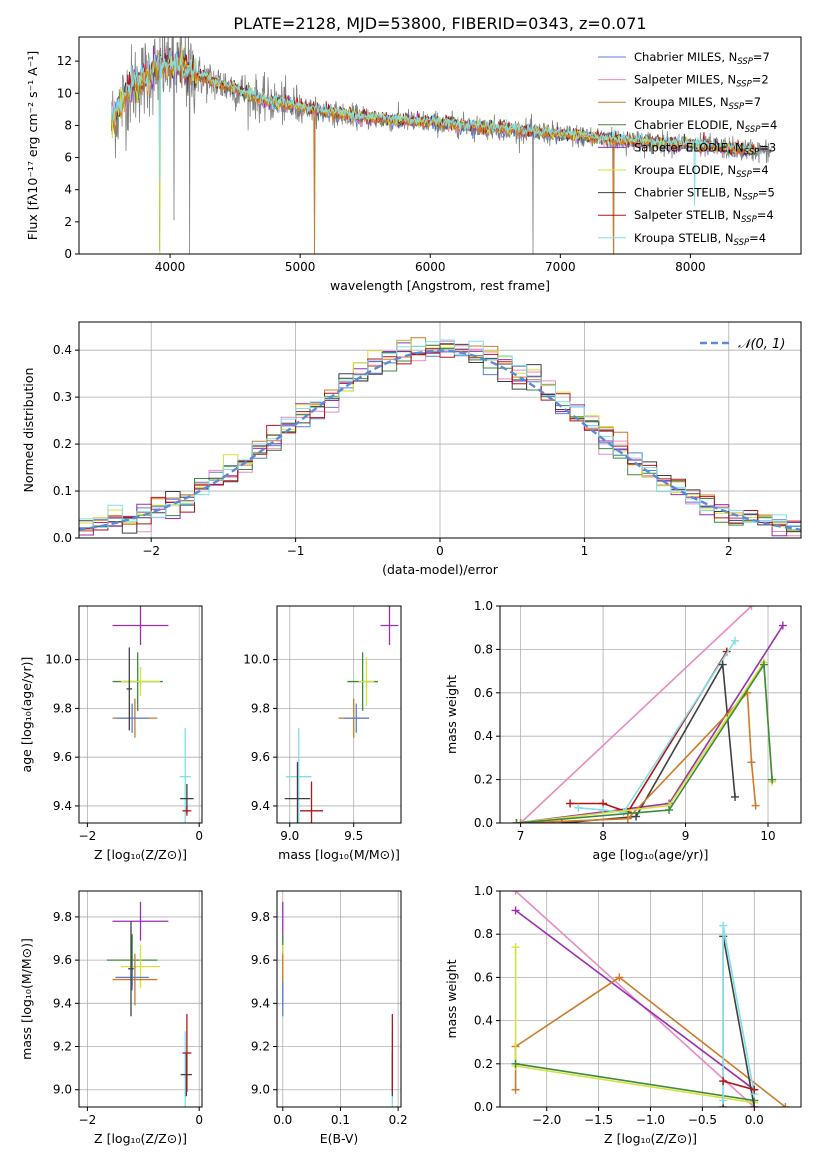 The height and width of the screenshot is (1170, 819). Describe the element at coordinates (260, 960) in the screenshot. I see `y-tick-label: 9.6` at that location.